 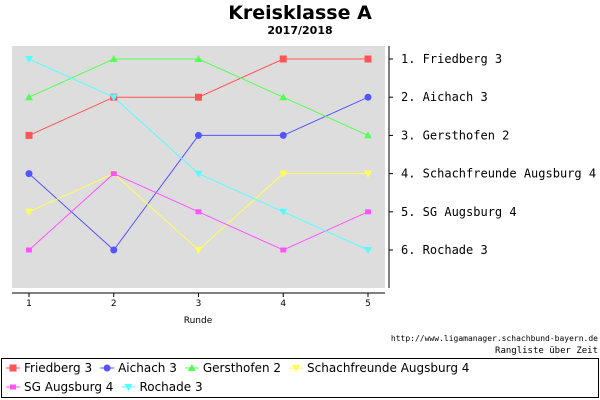 I want to click on x-tick-label: 3, so click(x=199, y=304).